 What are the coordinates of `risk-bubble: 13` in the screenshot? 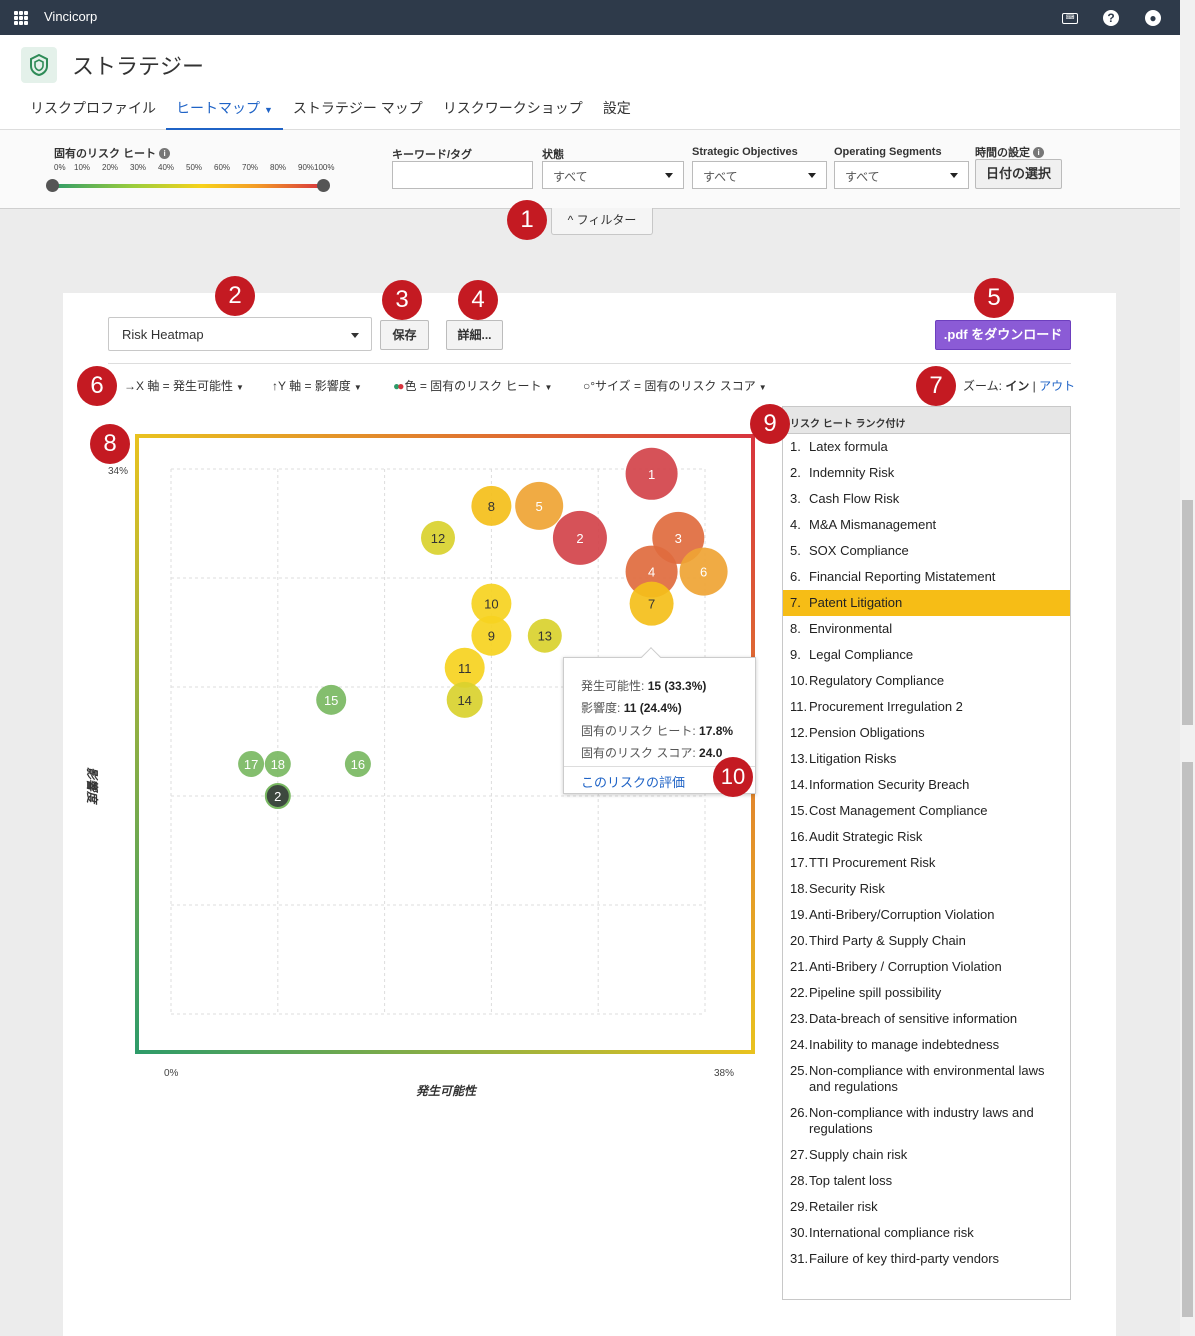 It's located at (544, 635).